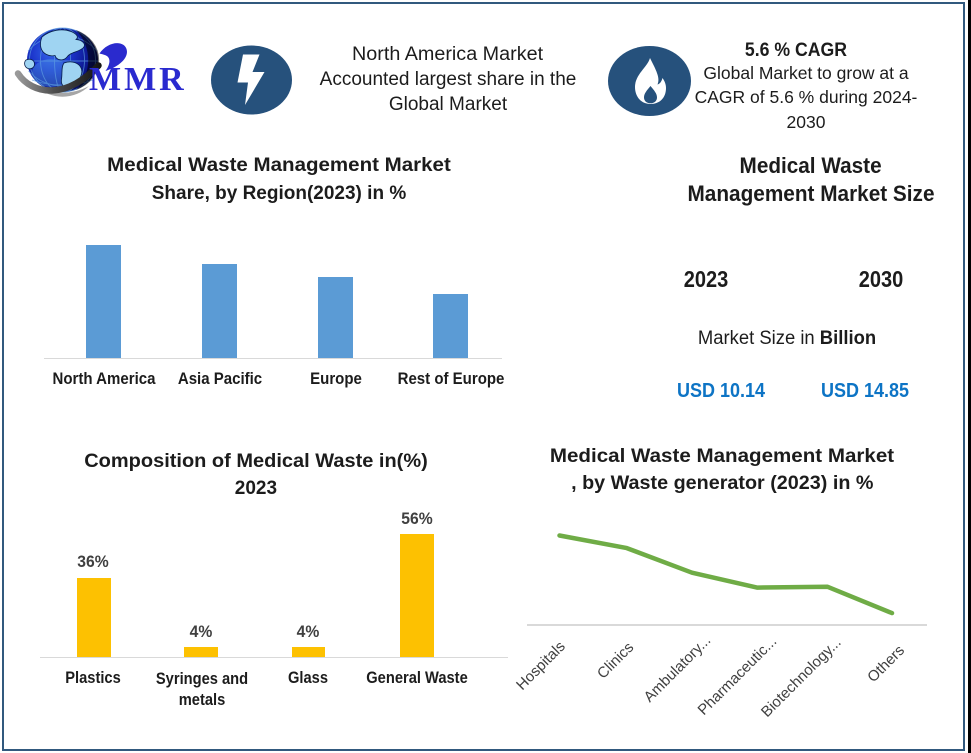 The width and height of the screenshot is (971, 753). What do you see at coordinates (138, 79) in the screenshot?
I see `svg-text: MMR` at bounding box center [138, 79].